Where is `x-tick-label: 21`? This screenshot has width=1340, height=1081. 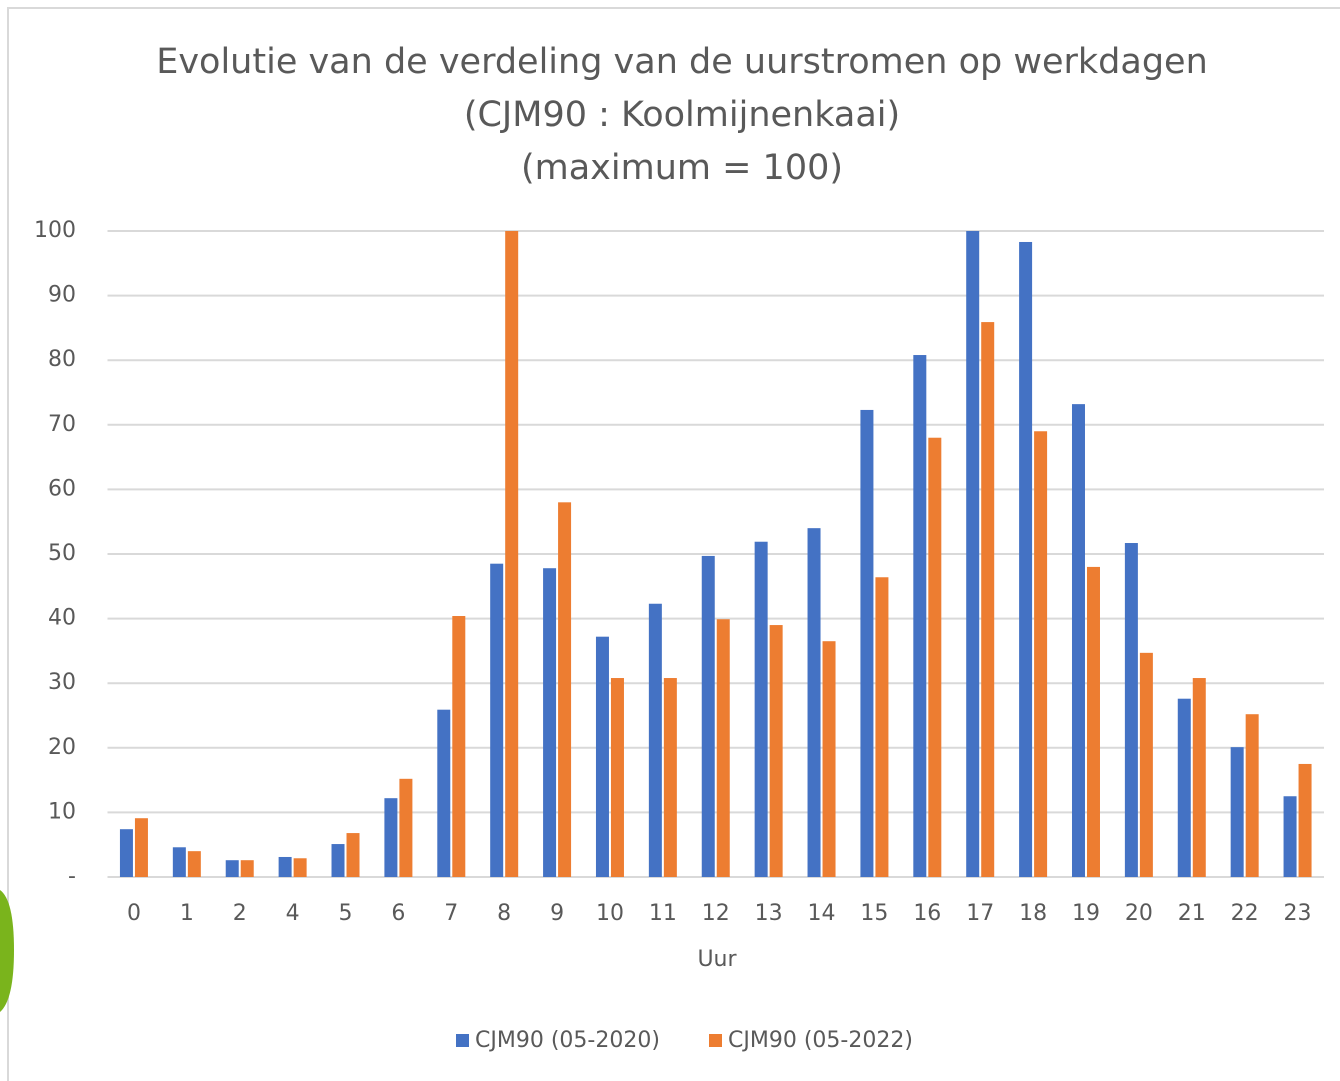 x-tick-label: 21 is located at coordinates (1192, 913).